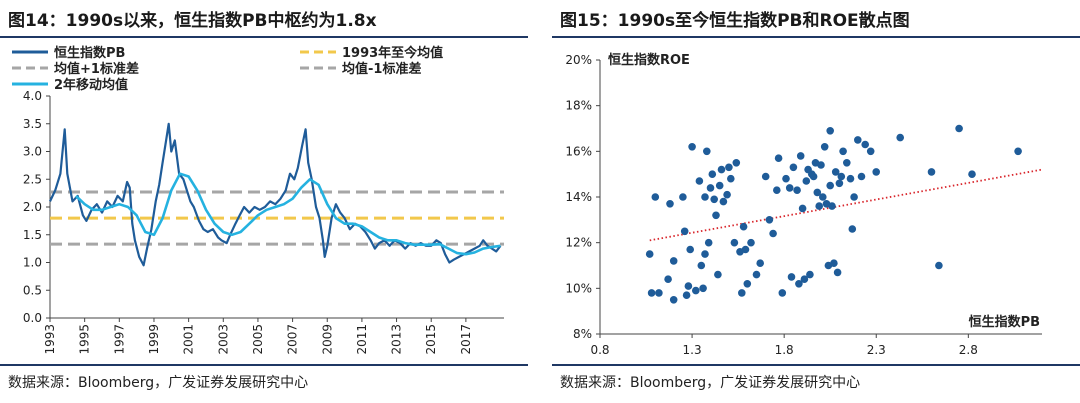  I want to click on y-tick-label: 16%, so click(578, 151).